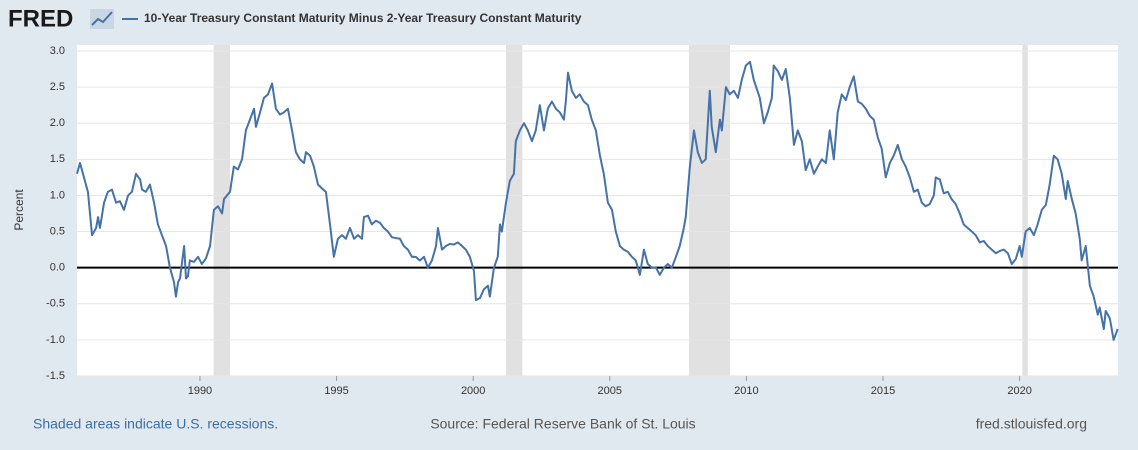 The height and width of the screenshot is (450, 1138). I want to click on y-tick-label: 2.5, so click(57, 87).